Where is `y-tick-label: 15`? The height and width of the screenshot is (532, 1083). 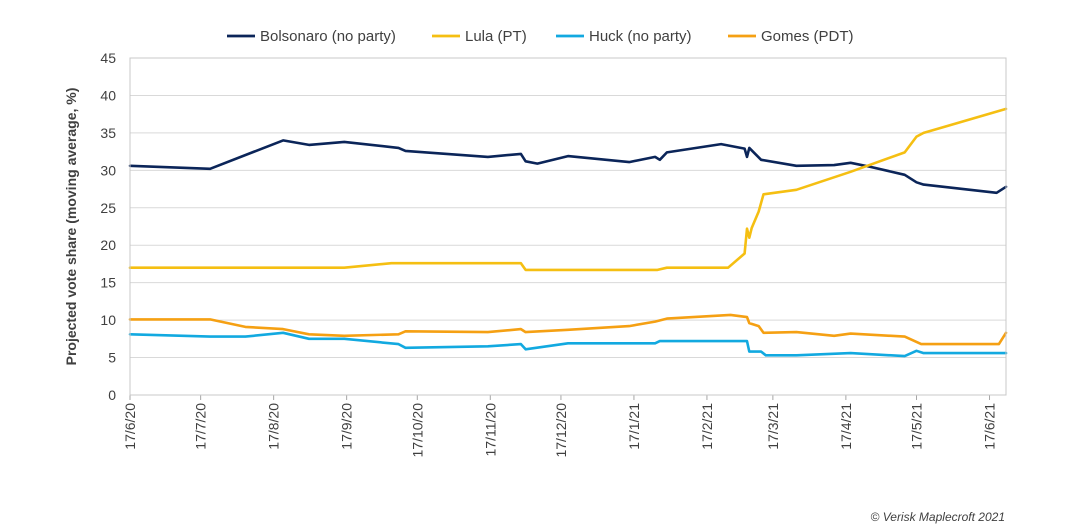 y-tick-label: 15 is located at coordinates (108, 283).